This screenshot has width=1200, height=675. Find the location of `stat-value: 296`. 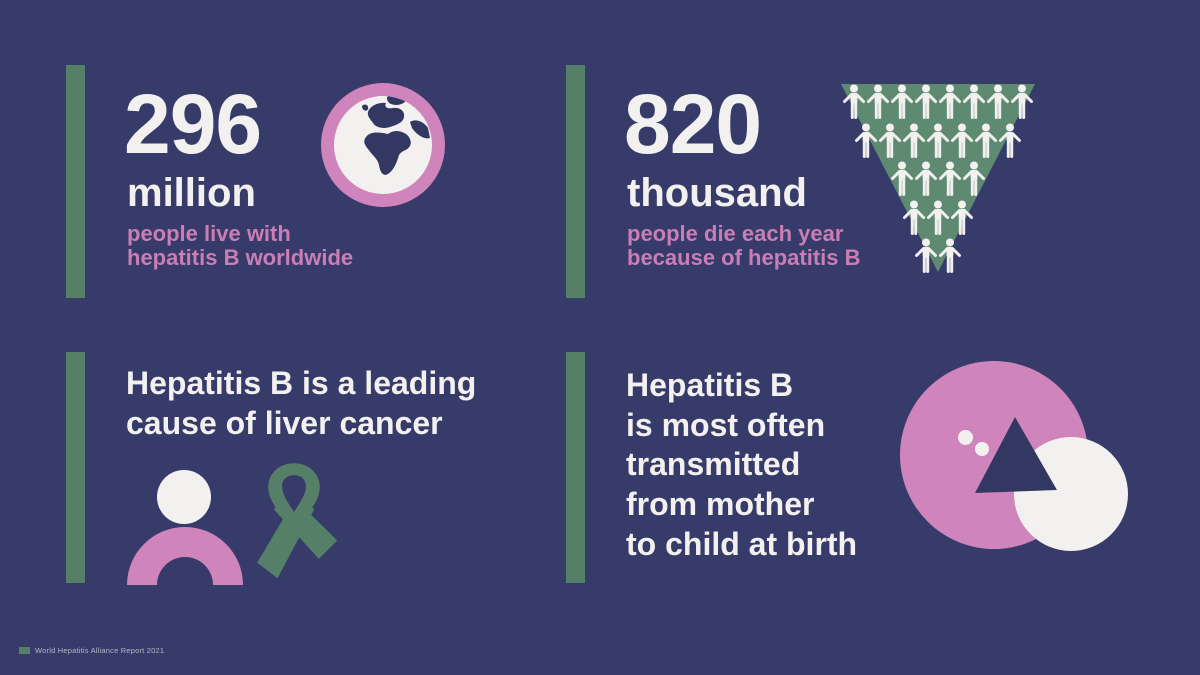

stat-value: 296 is located at coordinates (193, 124).